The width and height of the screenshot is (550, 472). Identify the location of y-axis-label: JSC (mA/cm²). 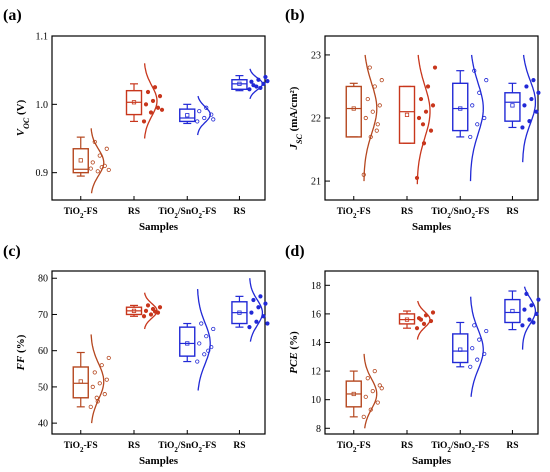
(296, 118).